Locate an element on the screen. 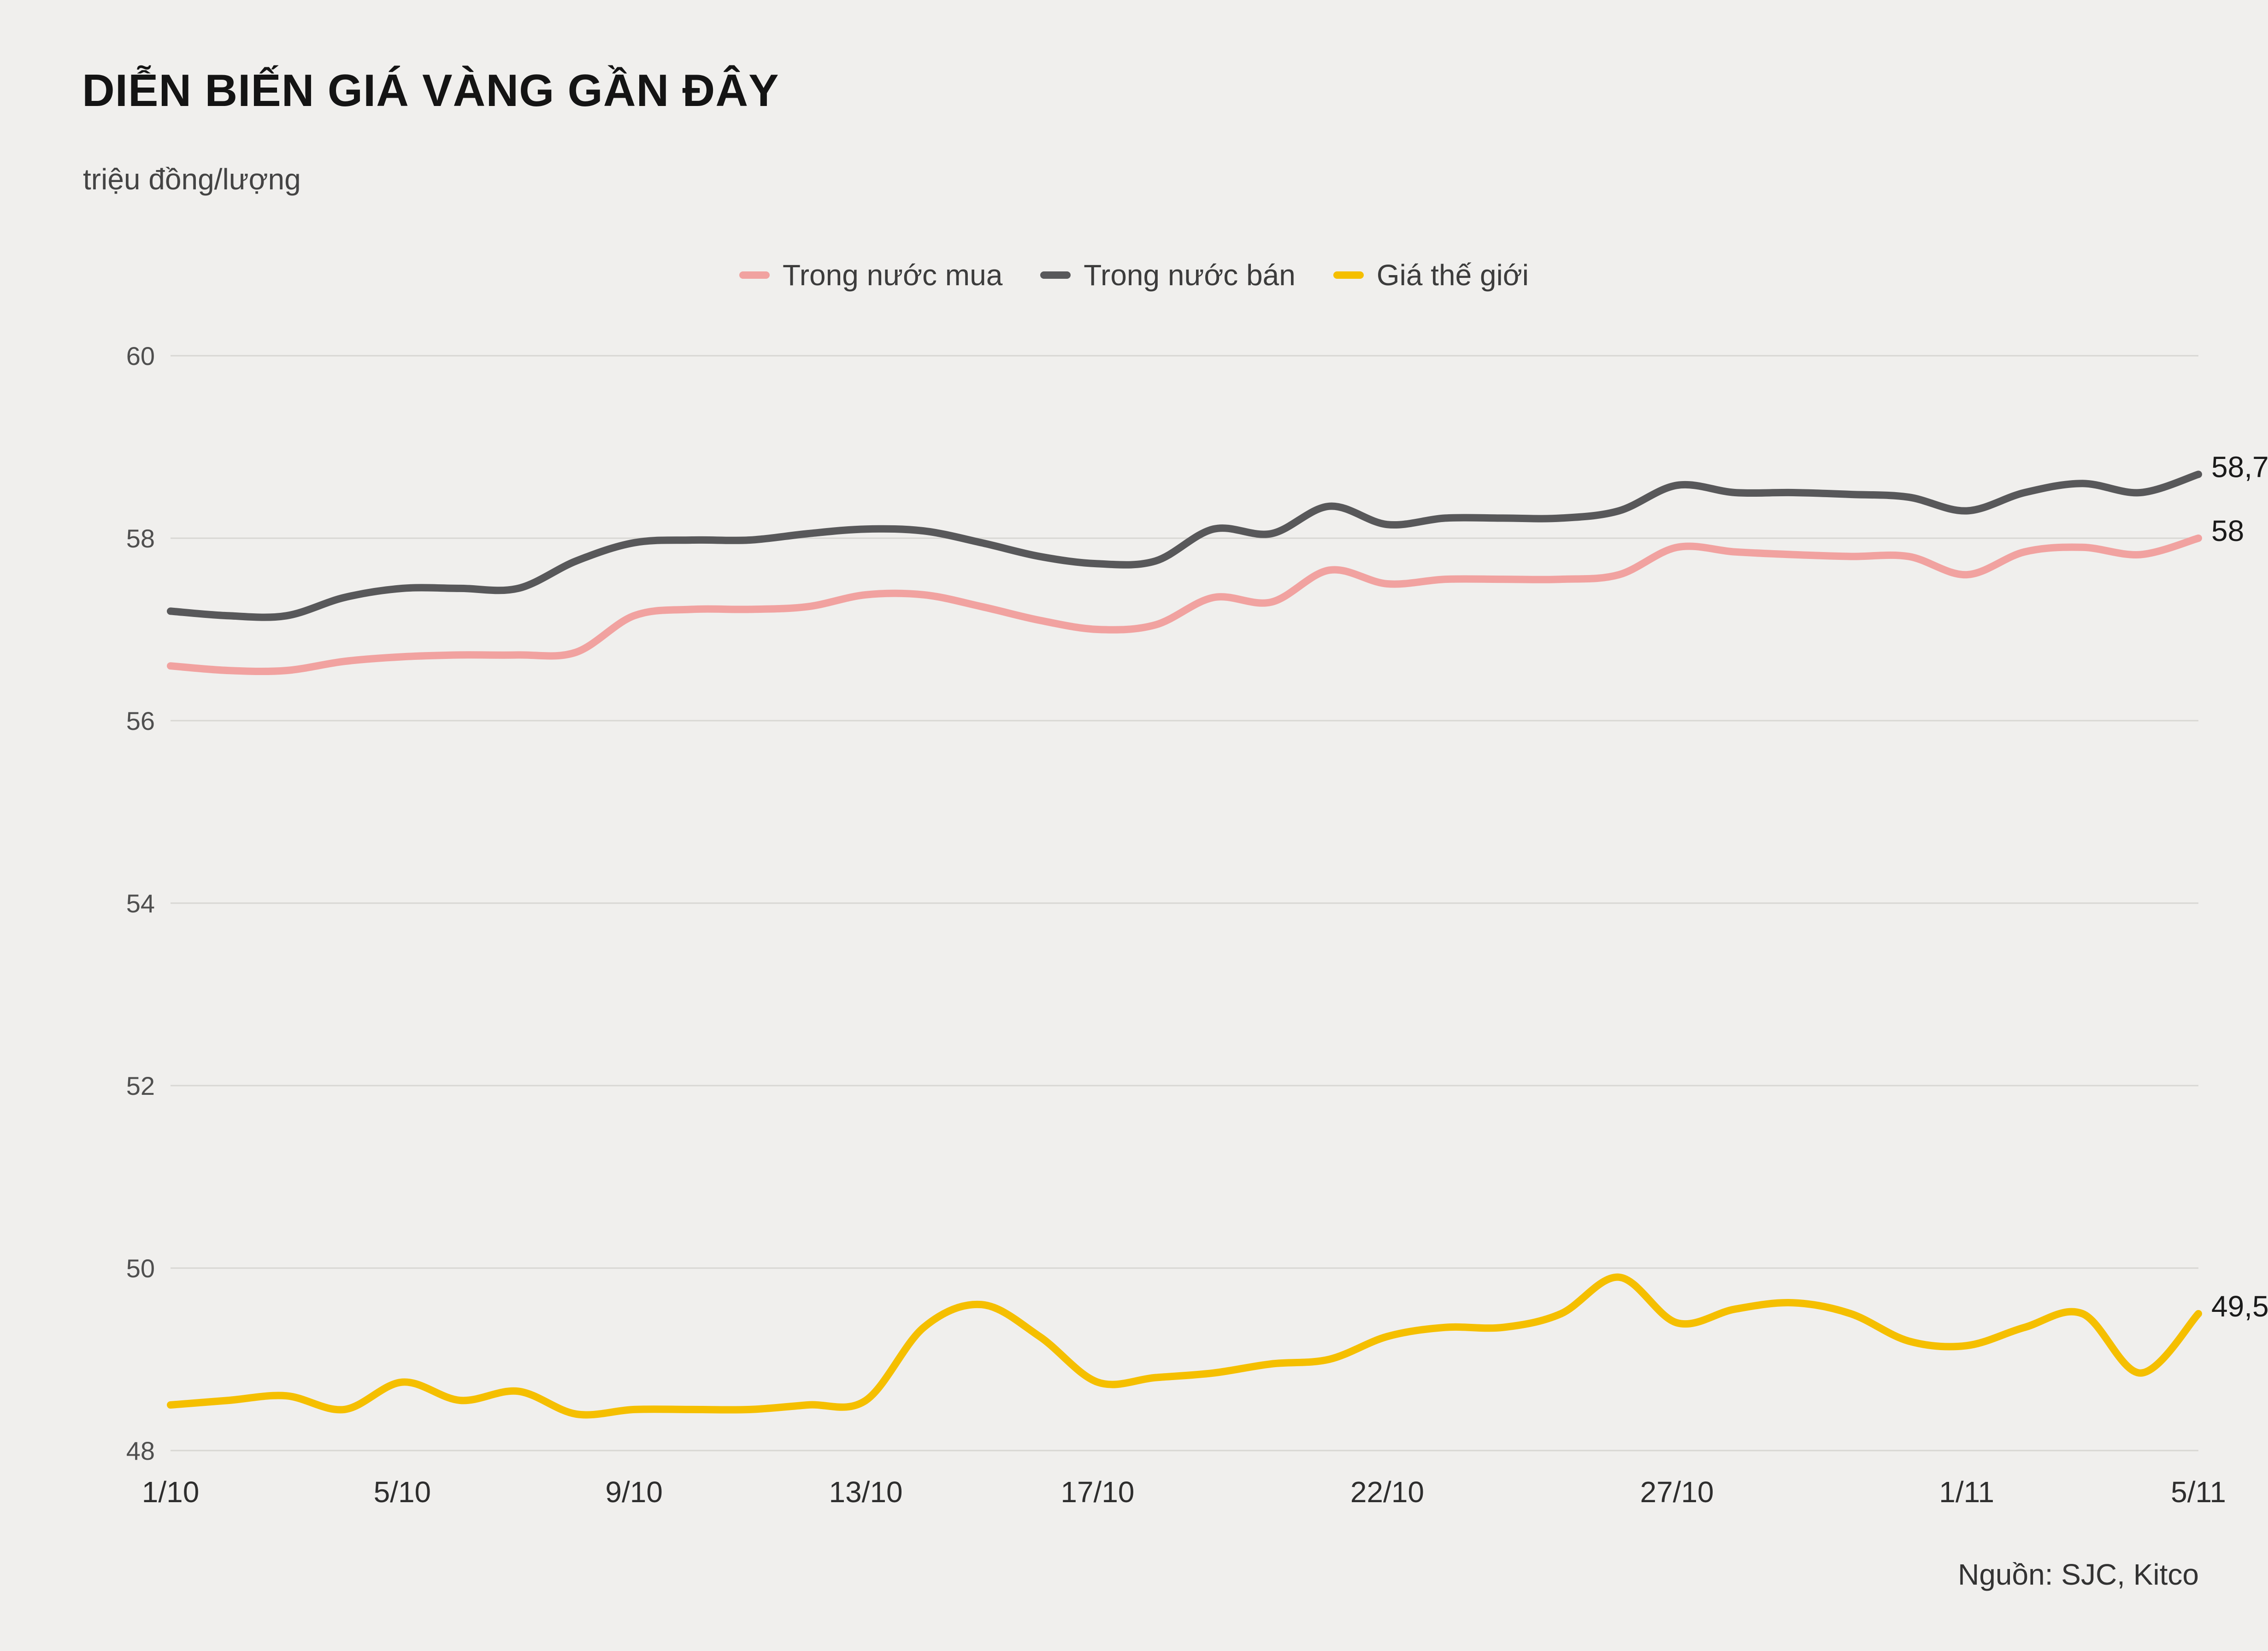 The height and width of the screenshot is (1651, 2268). legend-label: Trong nước mua is located at coordinates (893, 276).